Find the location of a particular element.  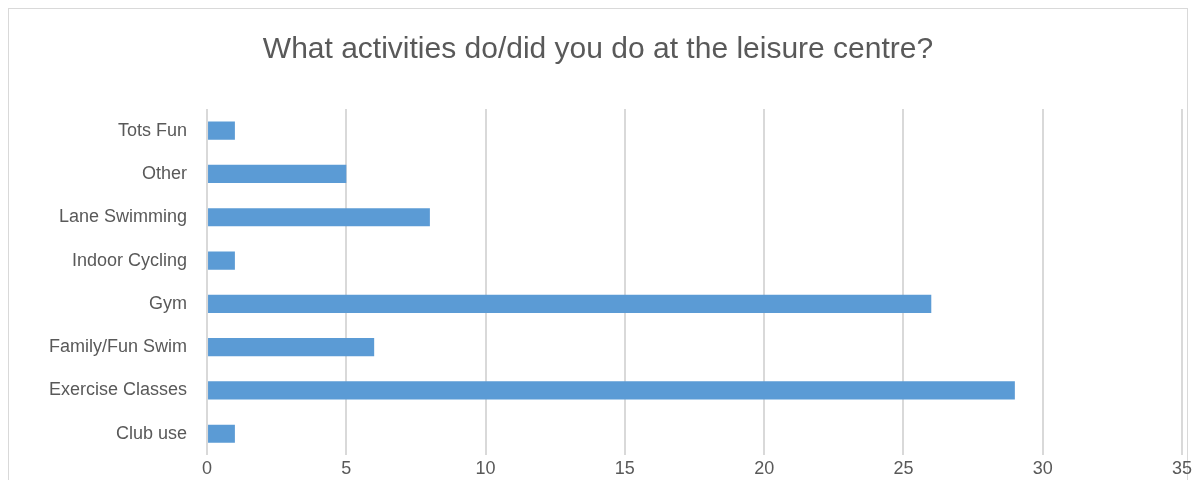

chart-title: What activities do/did you do at the leisure centre? is located at coordinates (598, 48).